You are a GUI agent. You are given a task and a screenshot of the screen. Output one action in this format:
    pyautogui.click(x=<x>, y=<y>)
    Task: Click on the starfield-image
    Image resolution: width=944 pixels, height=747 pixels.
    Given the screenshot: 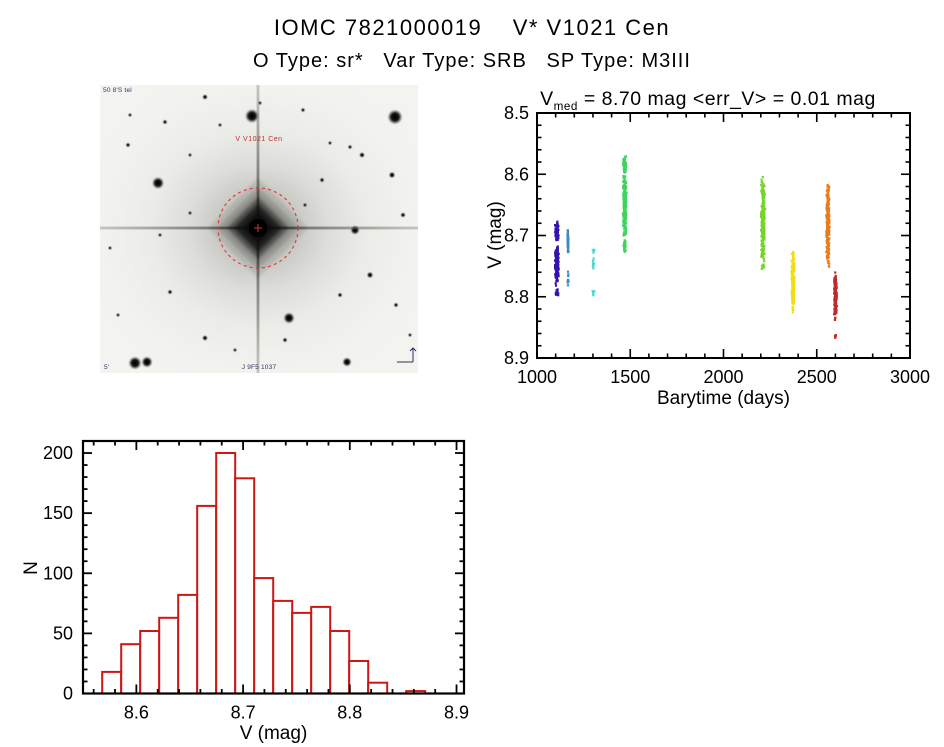 What is the action you would take?
    pyautogui.click(x=259, y=229)
    